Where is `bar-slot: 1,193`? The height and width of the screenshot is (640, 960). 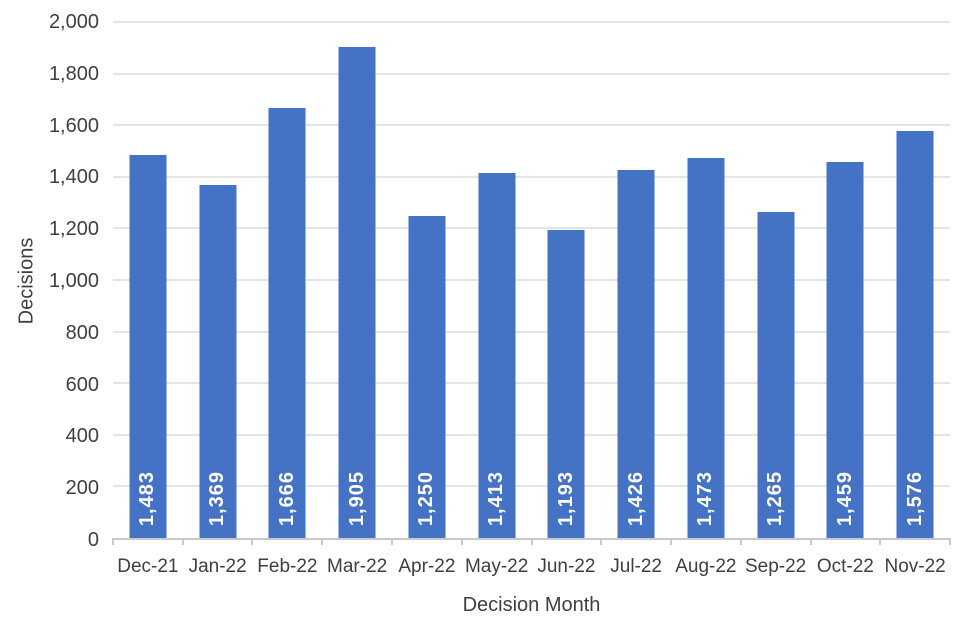 bar-slot: 1,193 is located at coordinates (567, 280).